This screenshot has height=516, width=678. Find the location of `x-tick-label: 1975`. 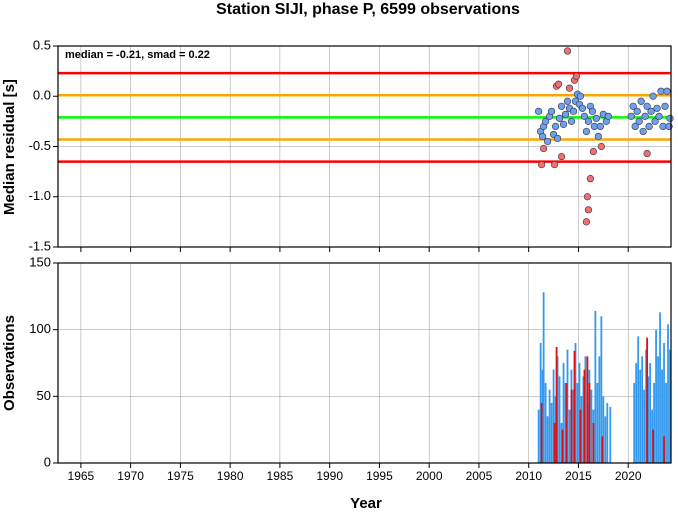

x-tick-label: 1975 is located at coordinates (180, 476).